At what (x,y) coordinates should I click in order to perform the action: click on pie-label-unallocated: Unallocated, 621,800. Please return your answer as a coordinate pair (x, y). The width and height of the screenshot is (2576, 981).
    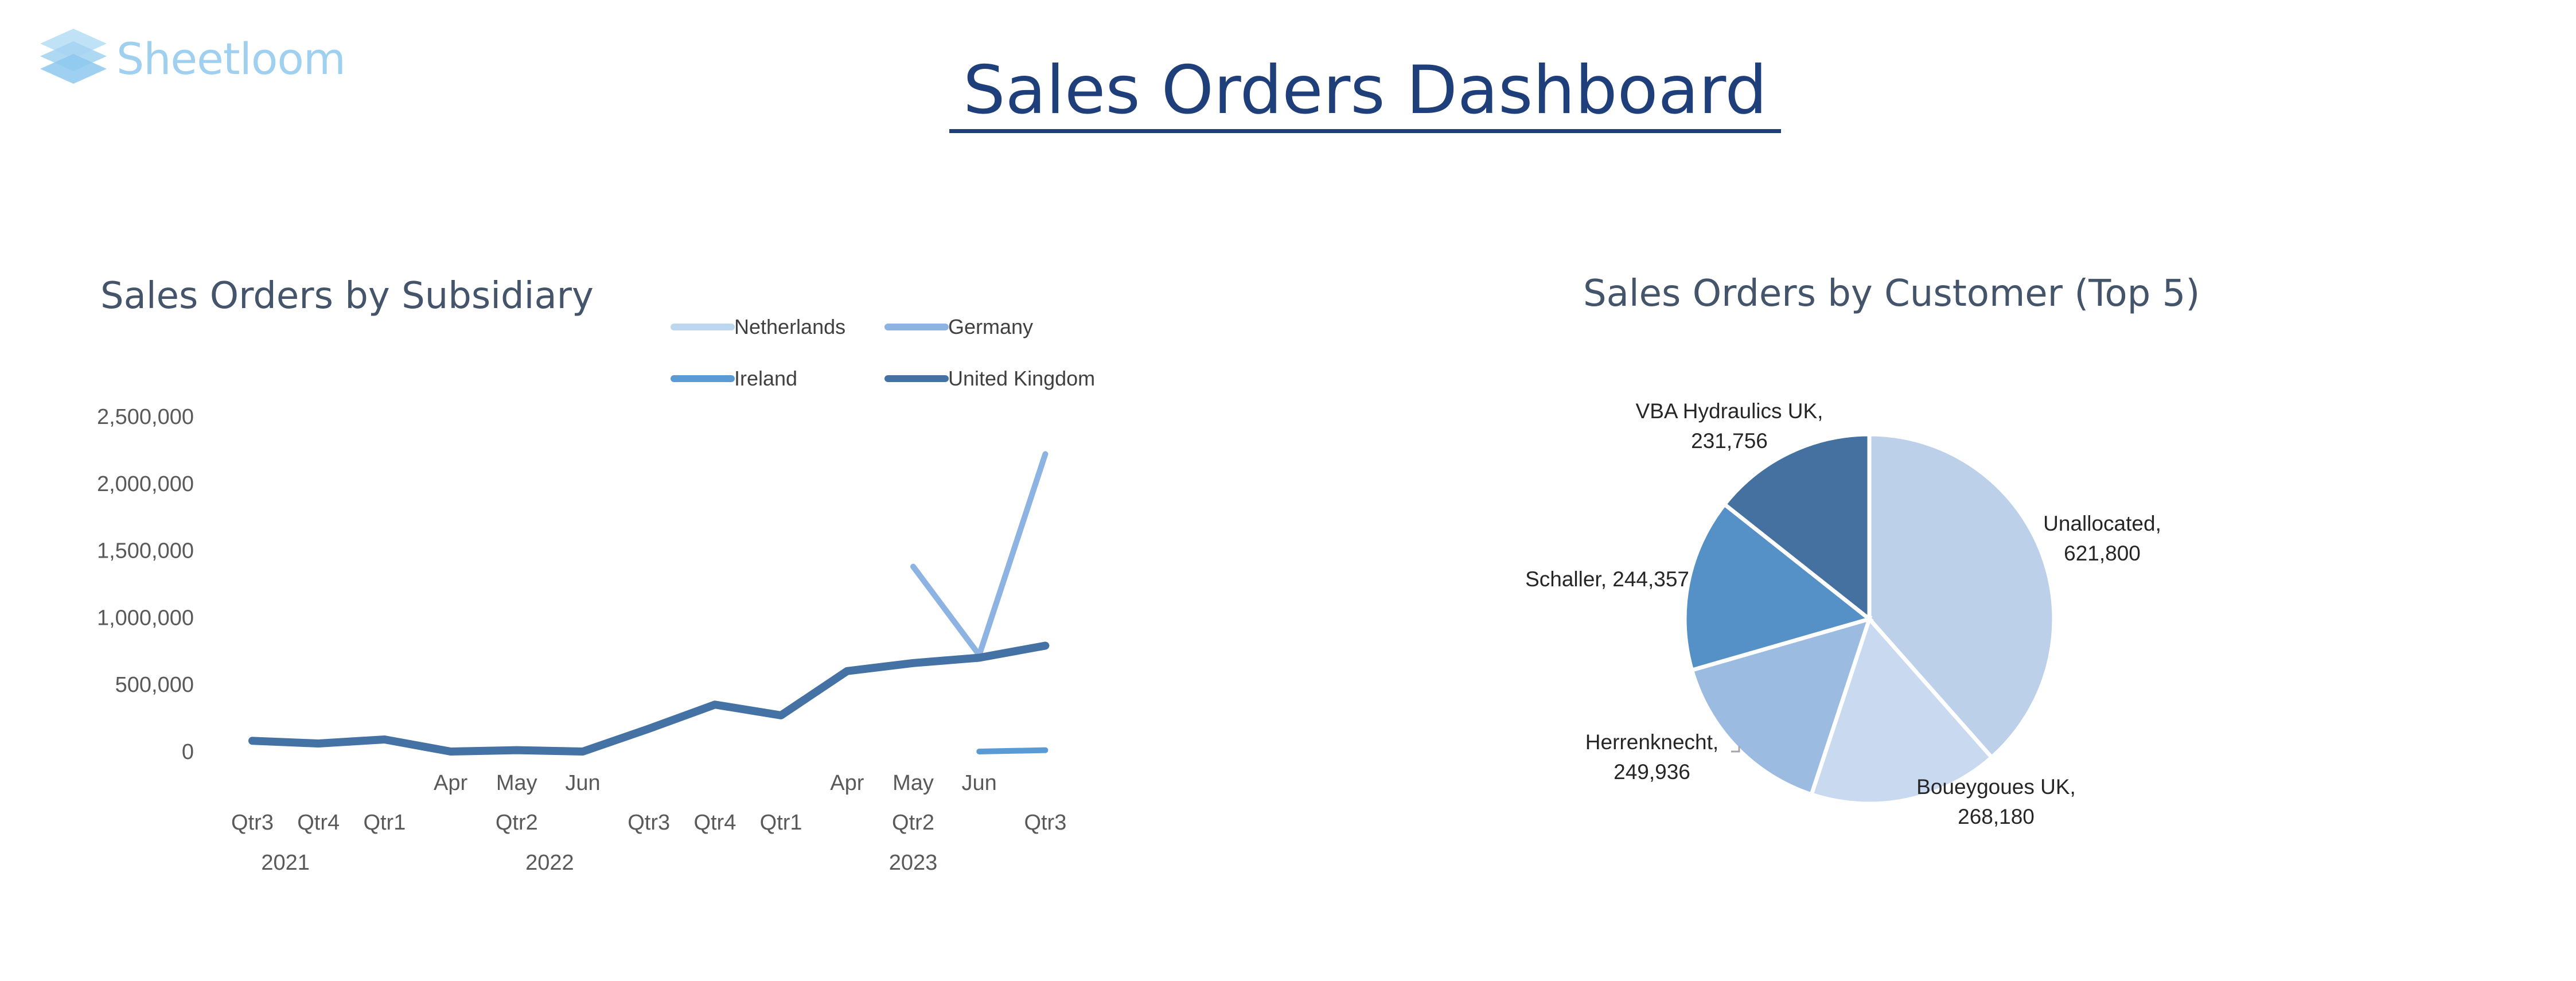
    Looking at the image, I should click on (2102, 538).